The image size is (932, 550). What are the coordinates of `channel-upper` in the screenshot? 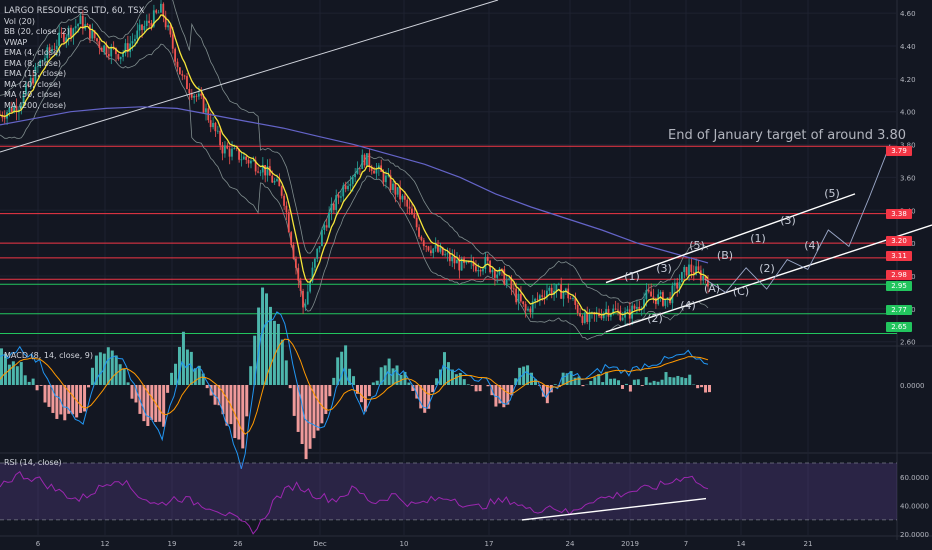 It's located at (730, 238).